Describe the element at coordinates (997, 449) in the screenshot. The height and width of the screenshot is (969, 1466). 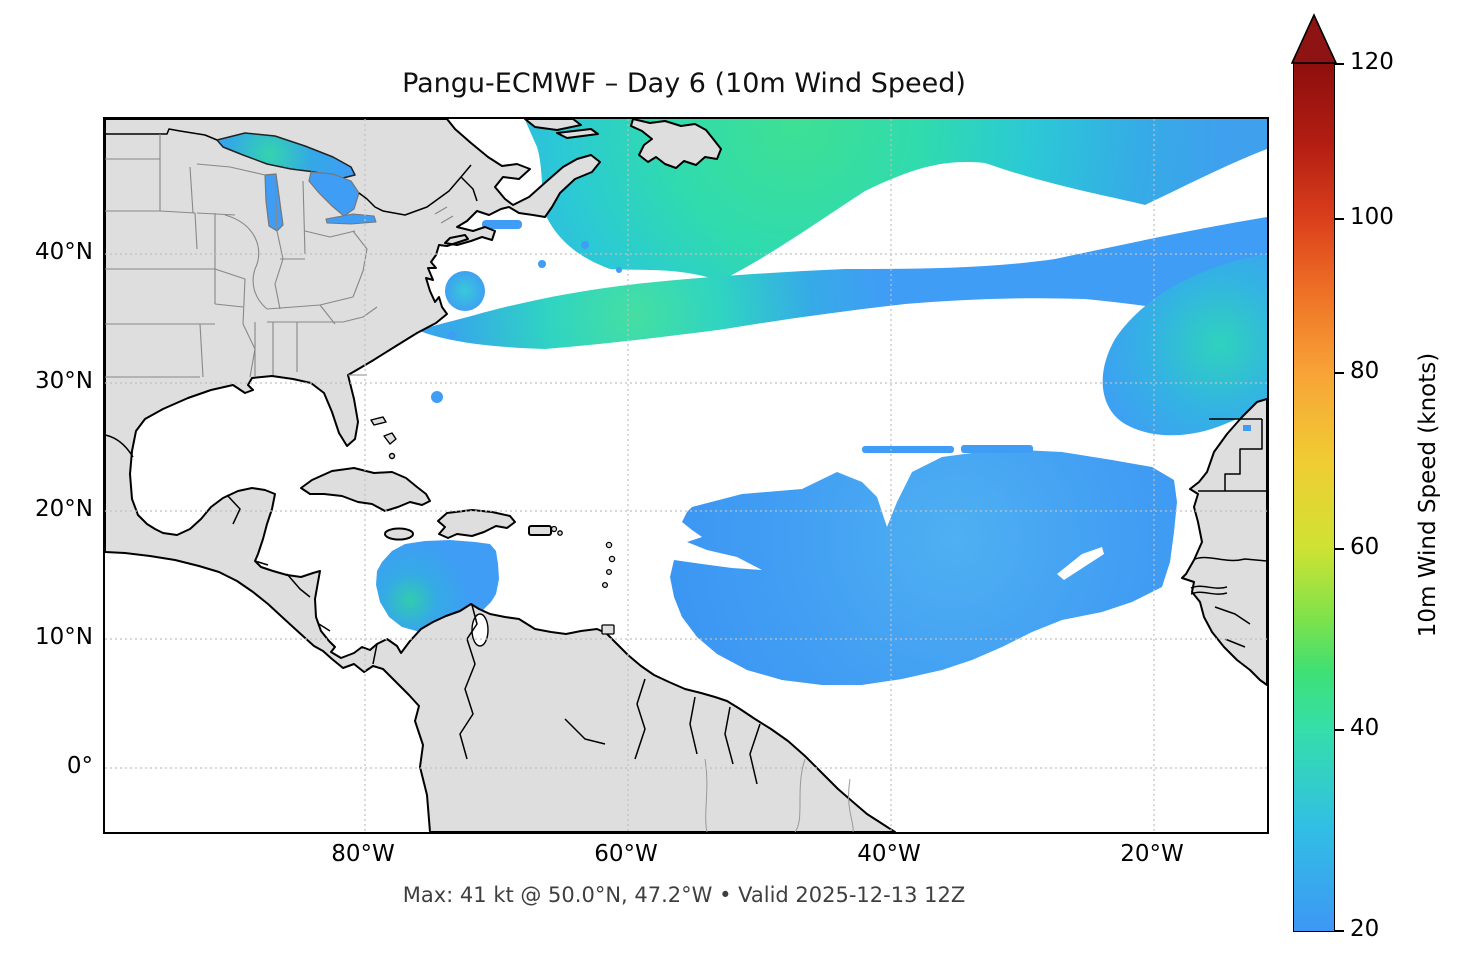
I see `wind-streak-25n-b` at that location.